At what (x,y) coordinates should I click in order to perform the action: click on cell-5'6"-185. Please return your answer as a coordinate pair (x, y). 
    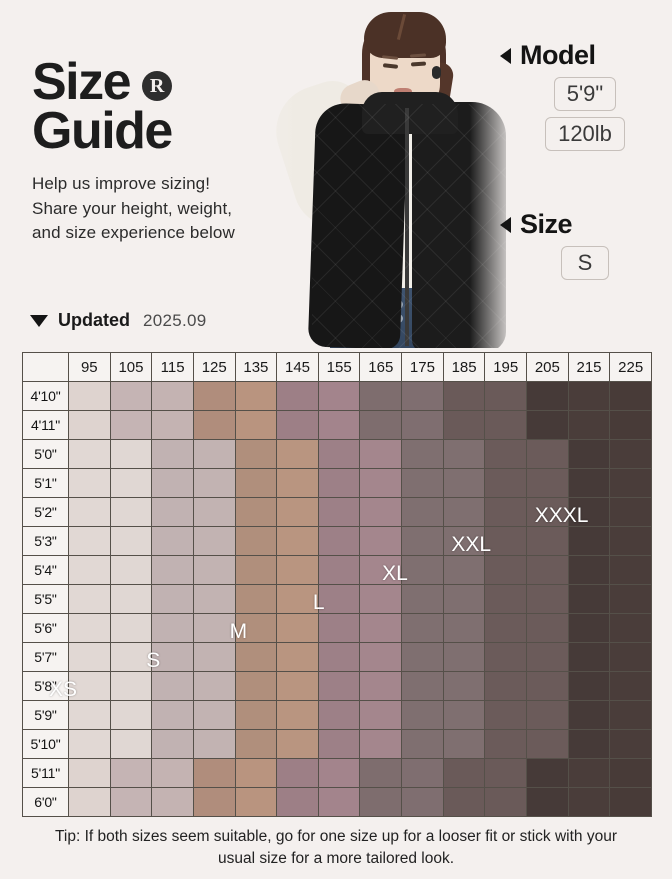
    Looking at the image, I should click on (464, 628).